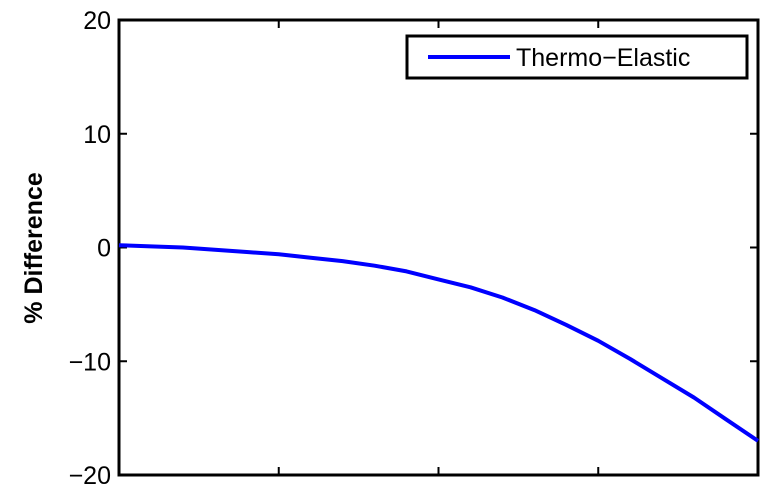 The image size is (761, 492). I want to click on y-axis-label: % Difference, so click(34, 248).